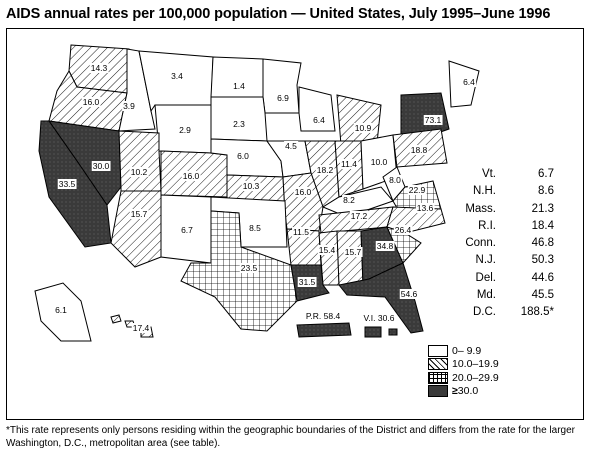 The image size is (596, 458). I want to click on state-vi, so click(381, 332).